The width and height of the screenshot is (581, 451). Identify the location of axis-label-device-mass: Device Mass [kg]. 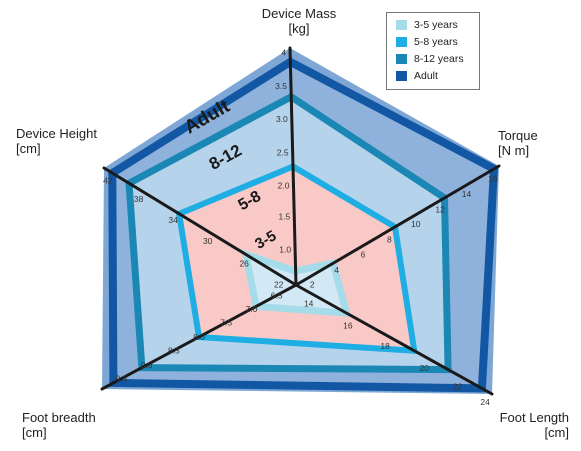
(299, 21).